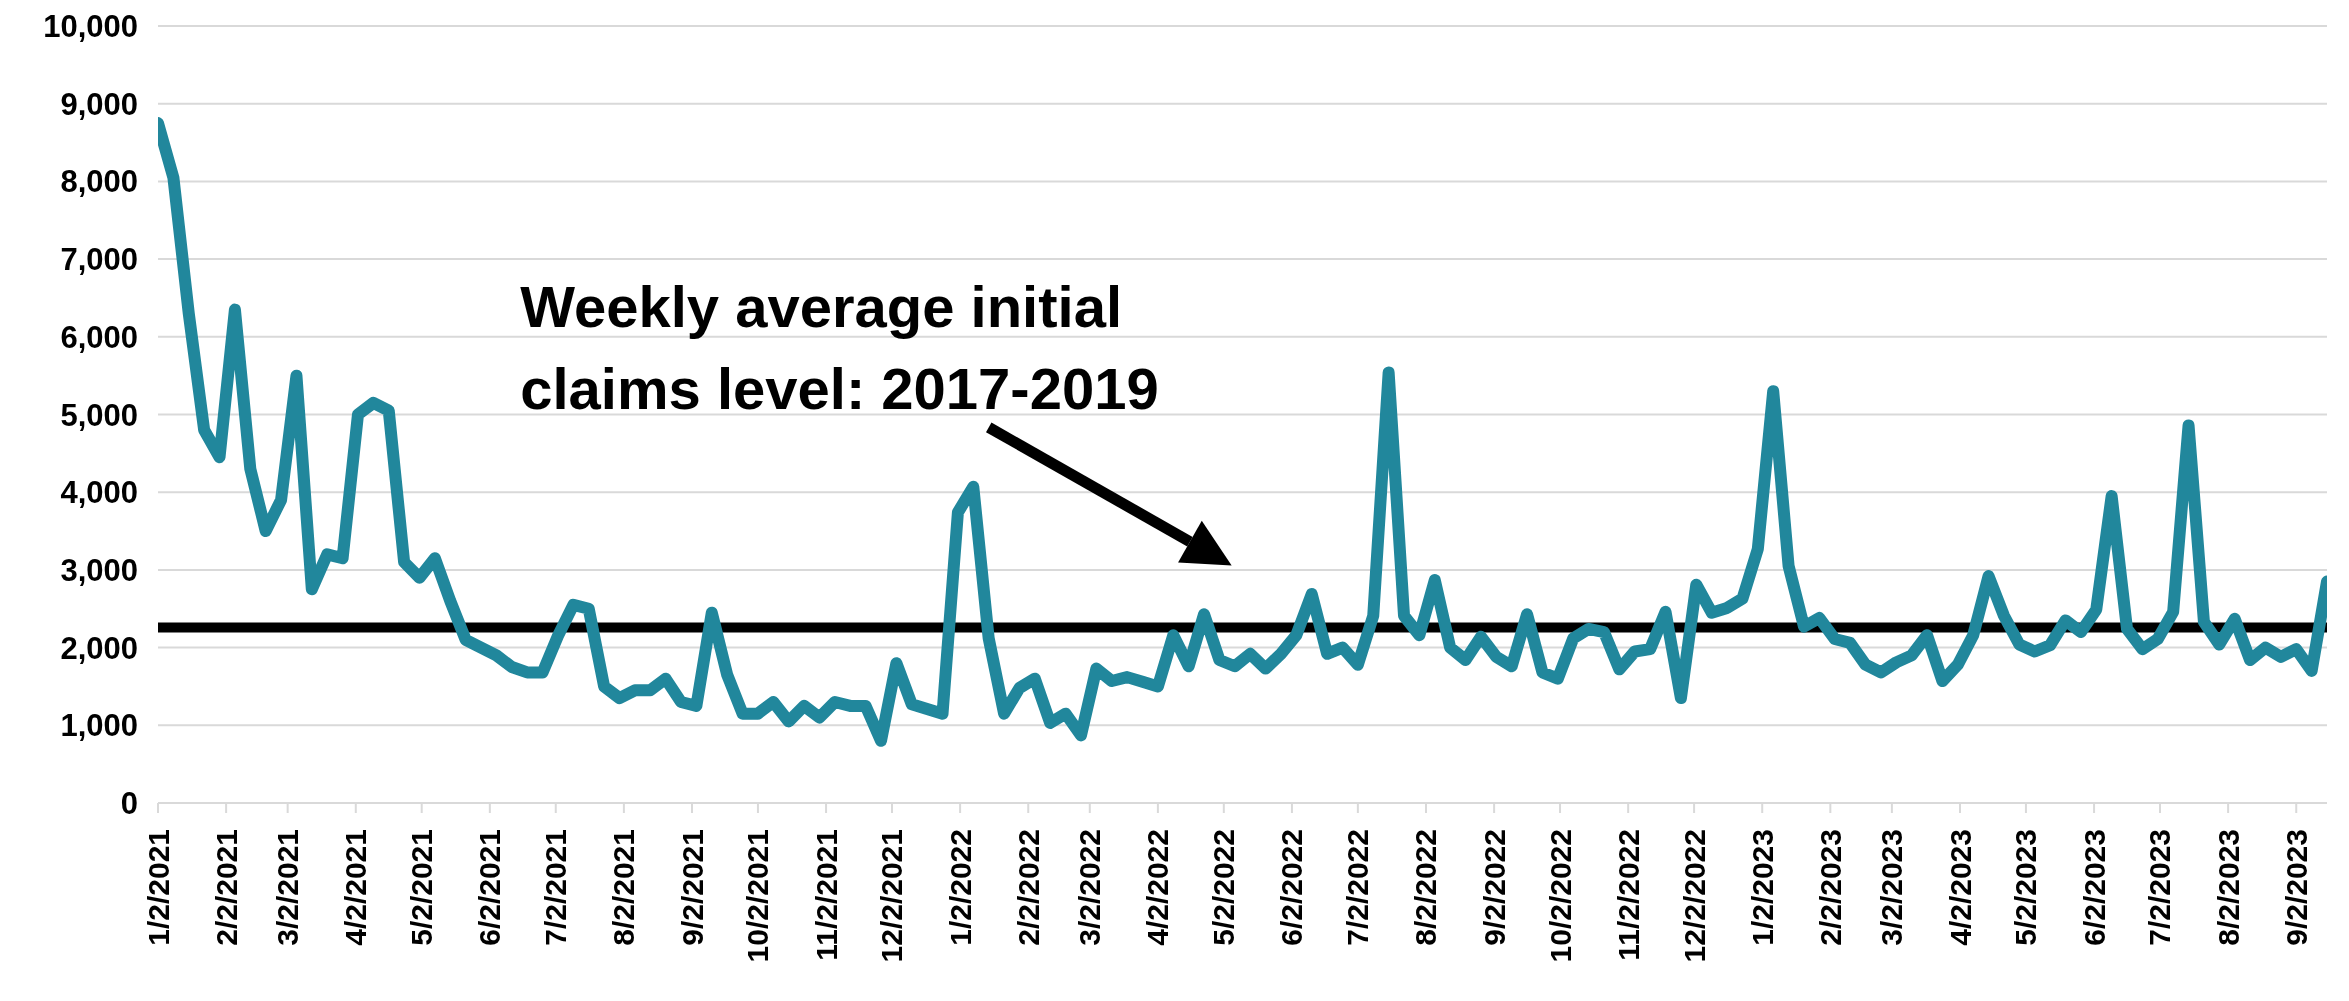  What do you see at coordinates (1494, 887) in the screenshot?
I see `x-tick-label: 9/2/2022` at bounding box center [1494, 887].